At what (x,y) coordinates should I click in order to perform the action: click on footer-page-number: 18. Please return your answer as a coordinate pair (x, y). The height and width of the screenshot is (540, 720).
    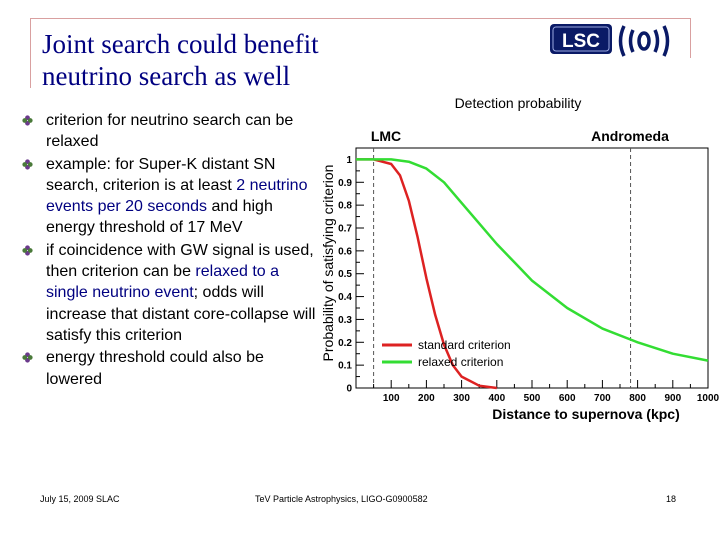
    Looking at the image, I should click on (671, 499).